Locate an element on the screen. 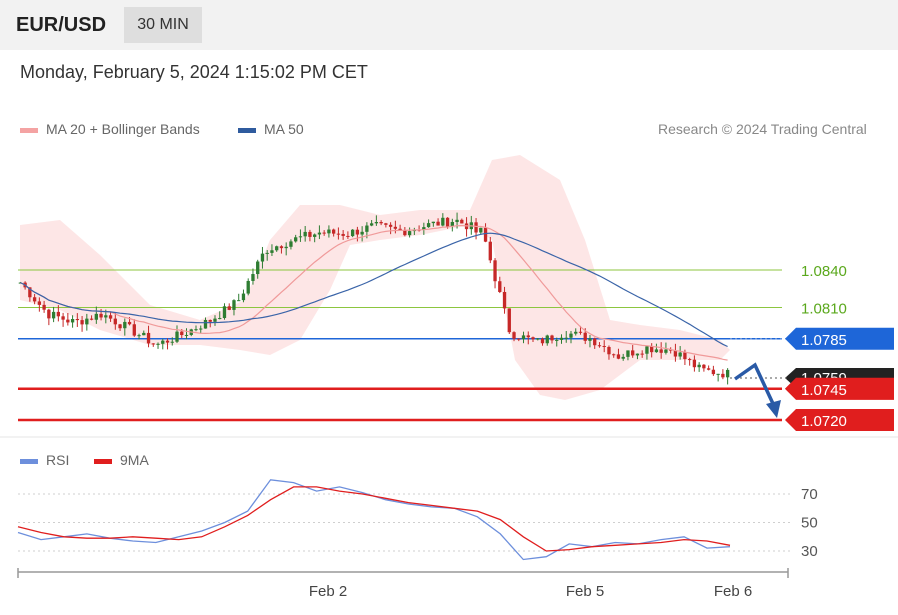 Image resolution: width=898 pixels, height=615 pixels. level-tag-1.0720 is located at coordinates (839, 420).